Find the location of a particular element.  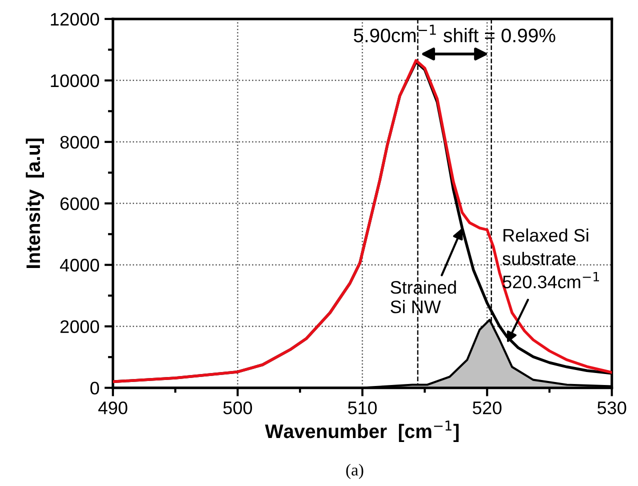

y-tick-label: 12000 is located at coordinates (75, 19).